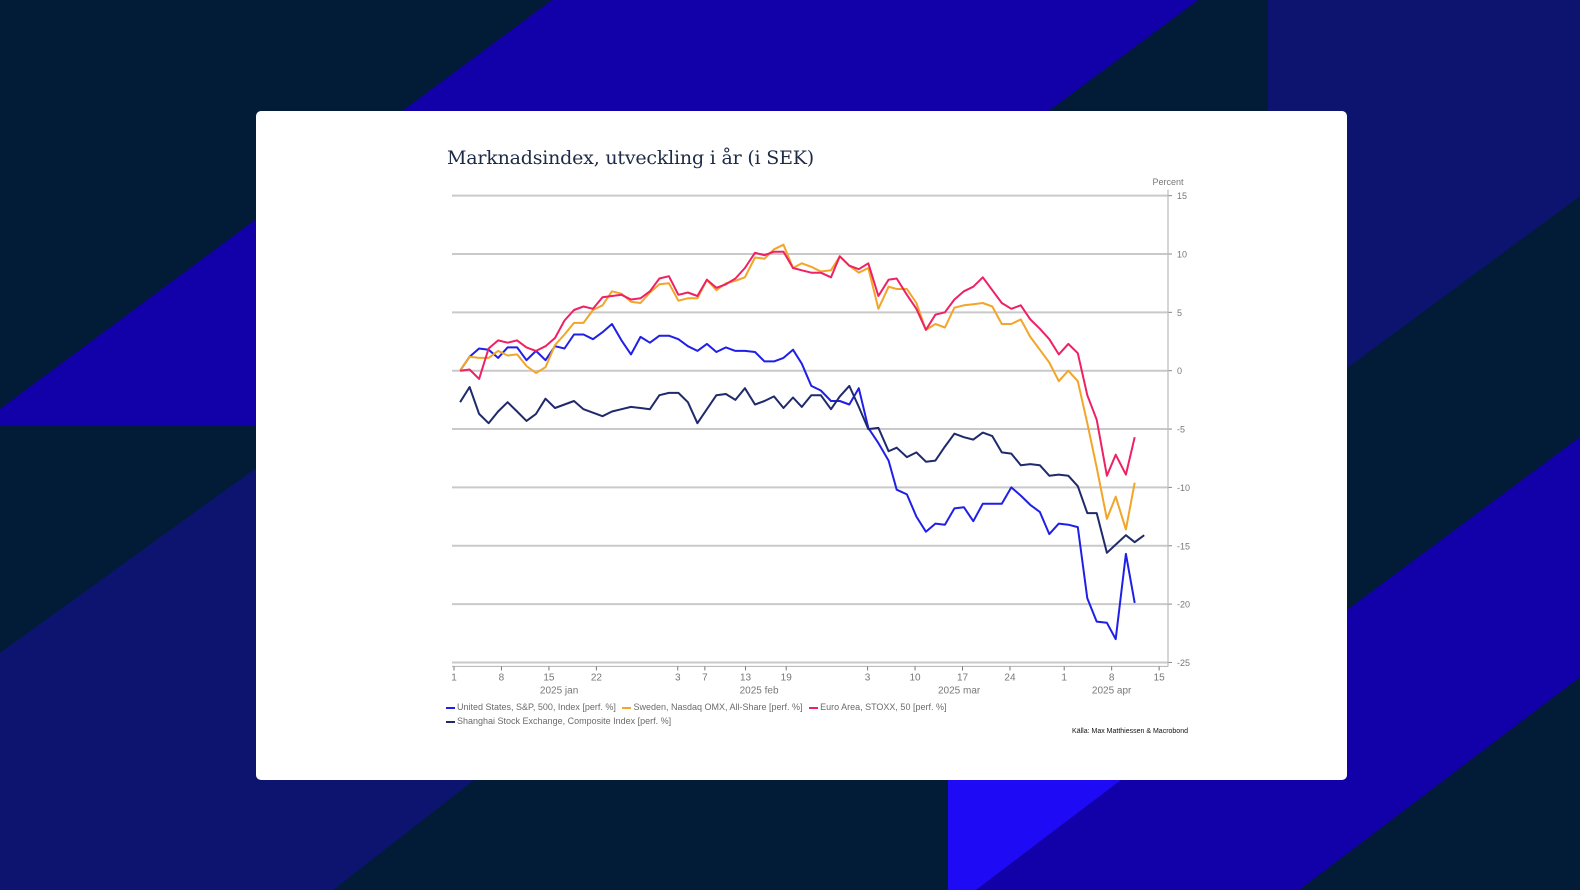 This screenshot has width=1580, height=890. Describe the element at coordinates (1179, 371) in the screenshot. I see `y-tick-label: 0` at that location.